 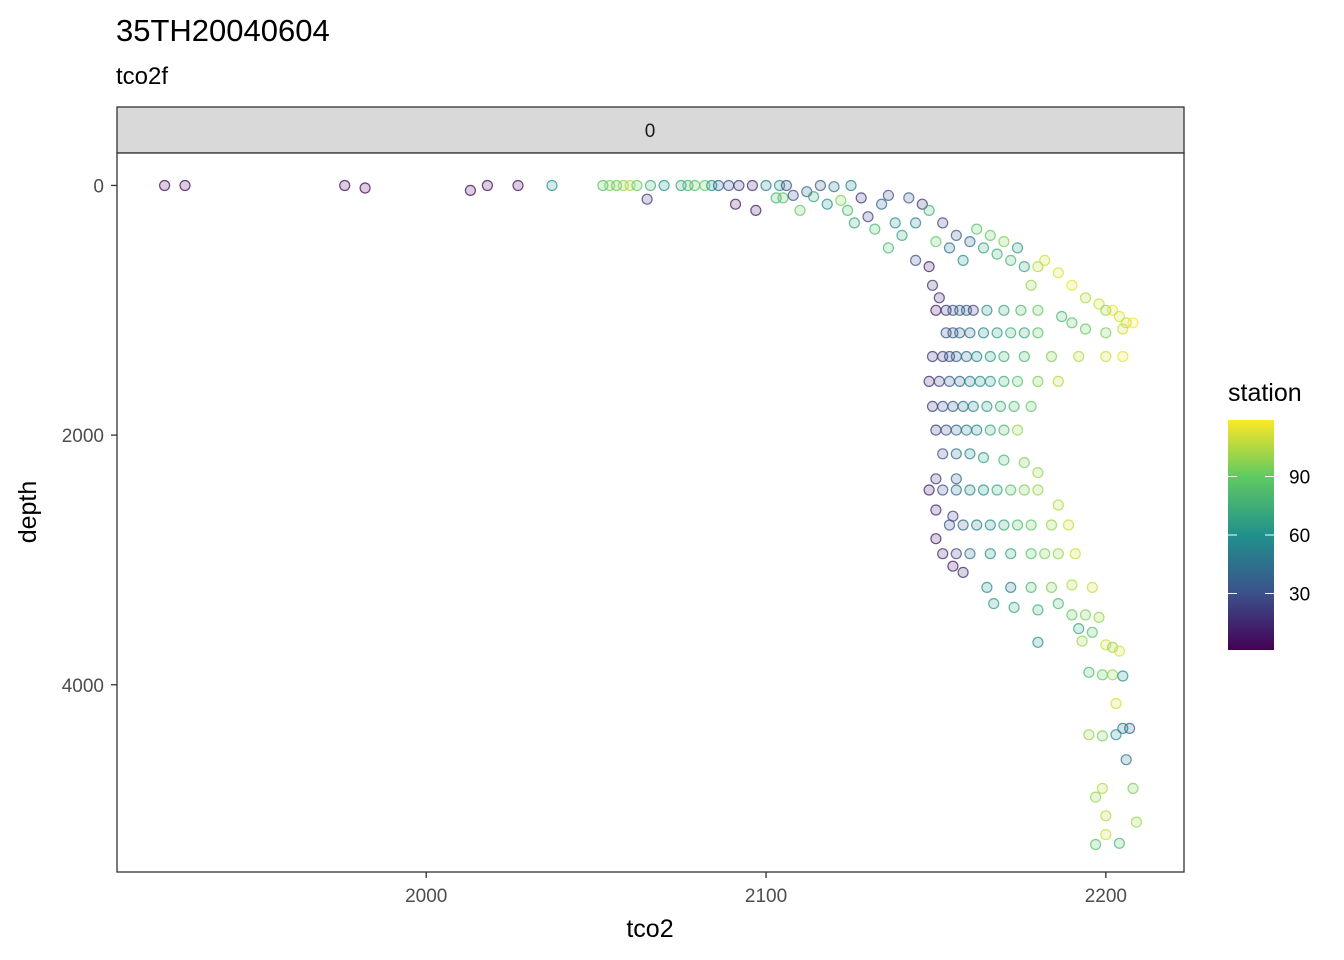 What do you see at coordinates (650, 130) in the screenshot?
I see `facet-strip` at bounding box center [650, 130].